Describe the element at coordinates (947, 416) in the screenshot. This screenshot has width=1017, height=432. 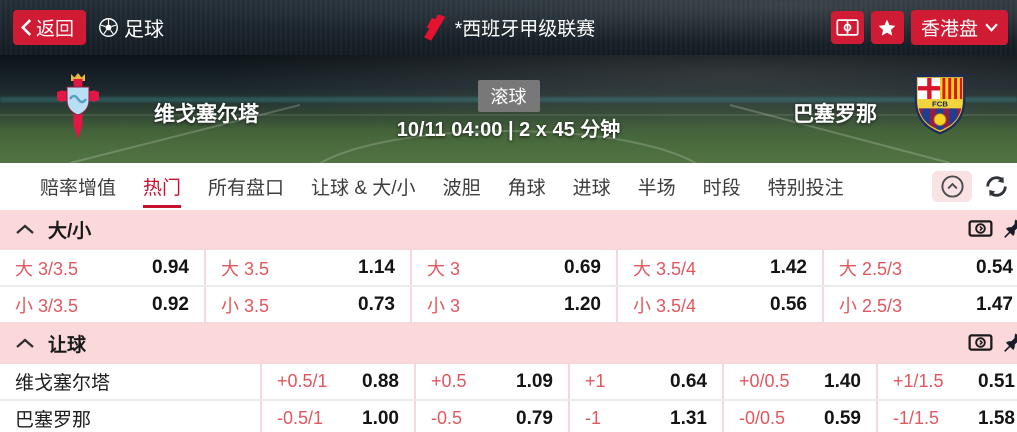
I see `odds-cell: -1/1.5 1.58` at that location.